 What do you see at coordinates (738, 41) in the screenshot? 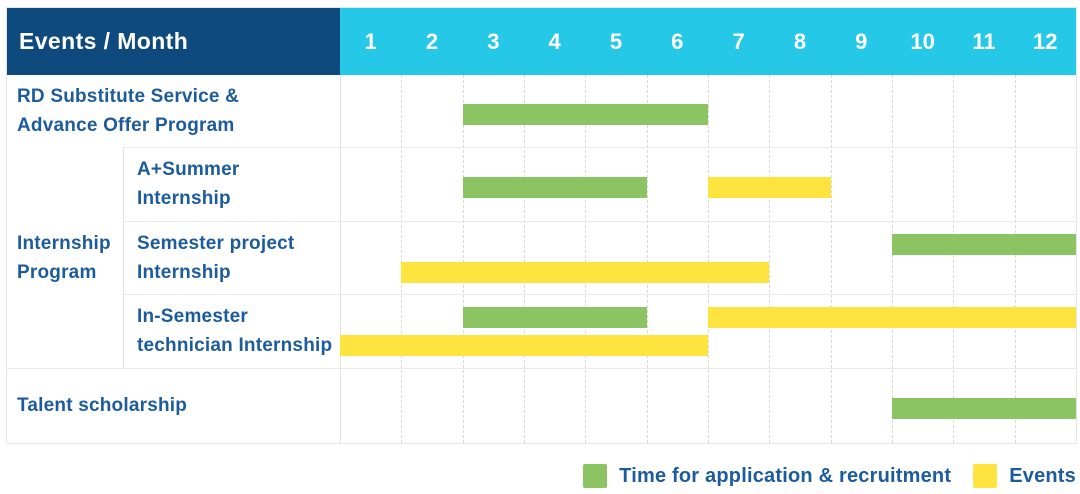
I see `month-header-cell: 7` at bounding box center [738, 41].